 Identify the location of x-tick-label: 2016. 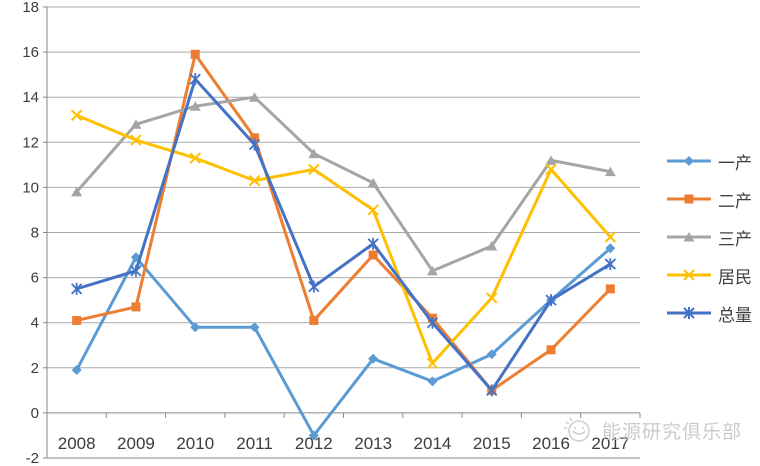
(551, 443).